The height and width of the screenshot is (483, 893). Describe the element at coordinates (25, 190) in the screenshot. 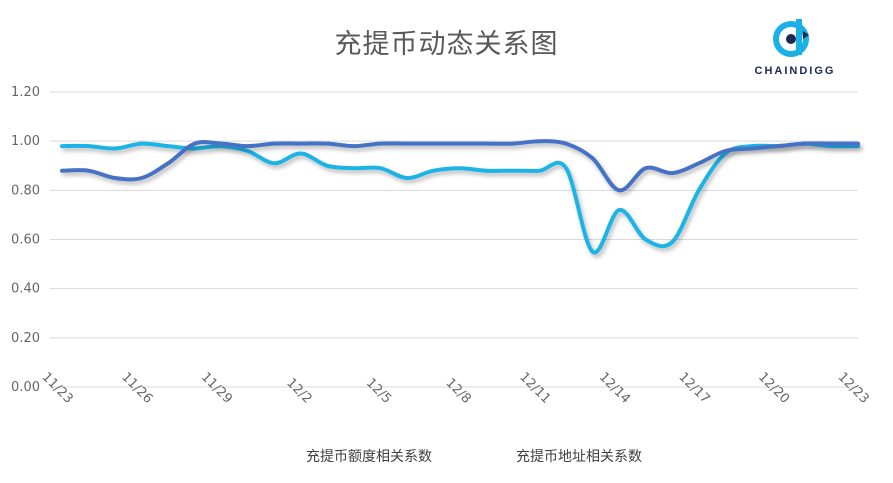

I see `y-tick-label: 0.80` at that location.